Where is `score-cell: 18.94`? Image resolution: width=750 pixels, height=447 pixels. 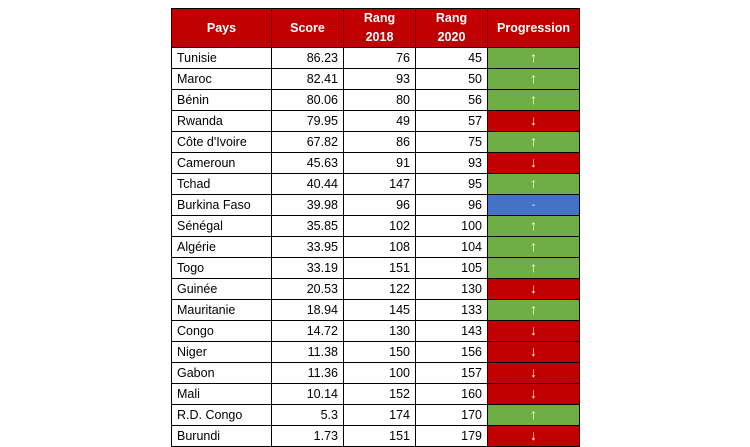
score-cell: 18.94 is located at coordinates (307, 310).